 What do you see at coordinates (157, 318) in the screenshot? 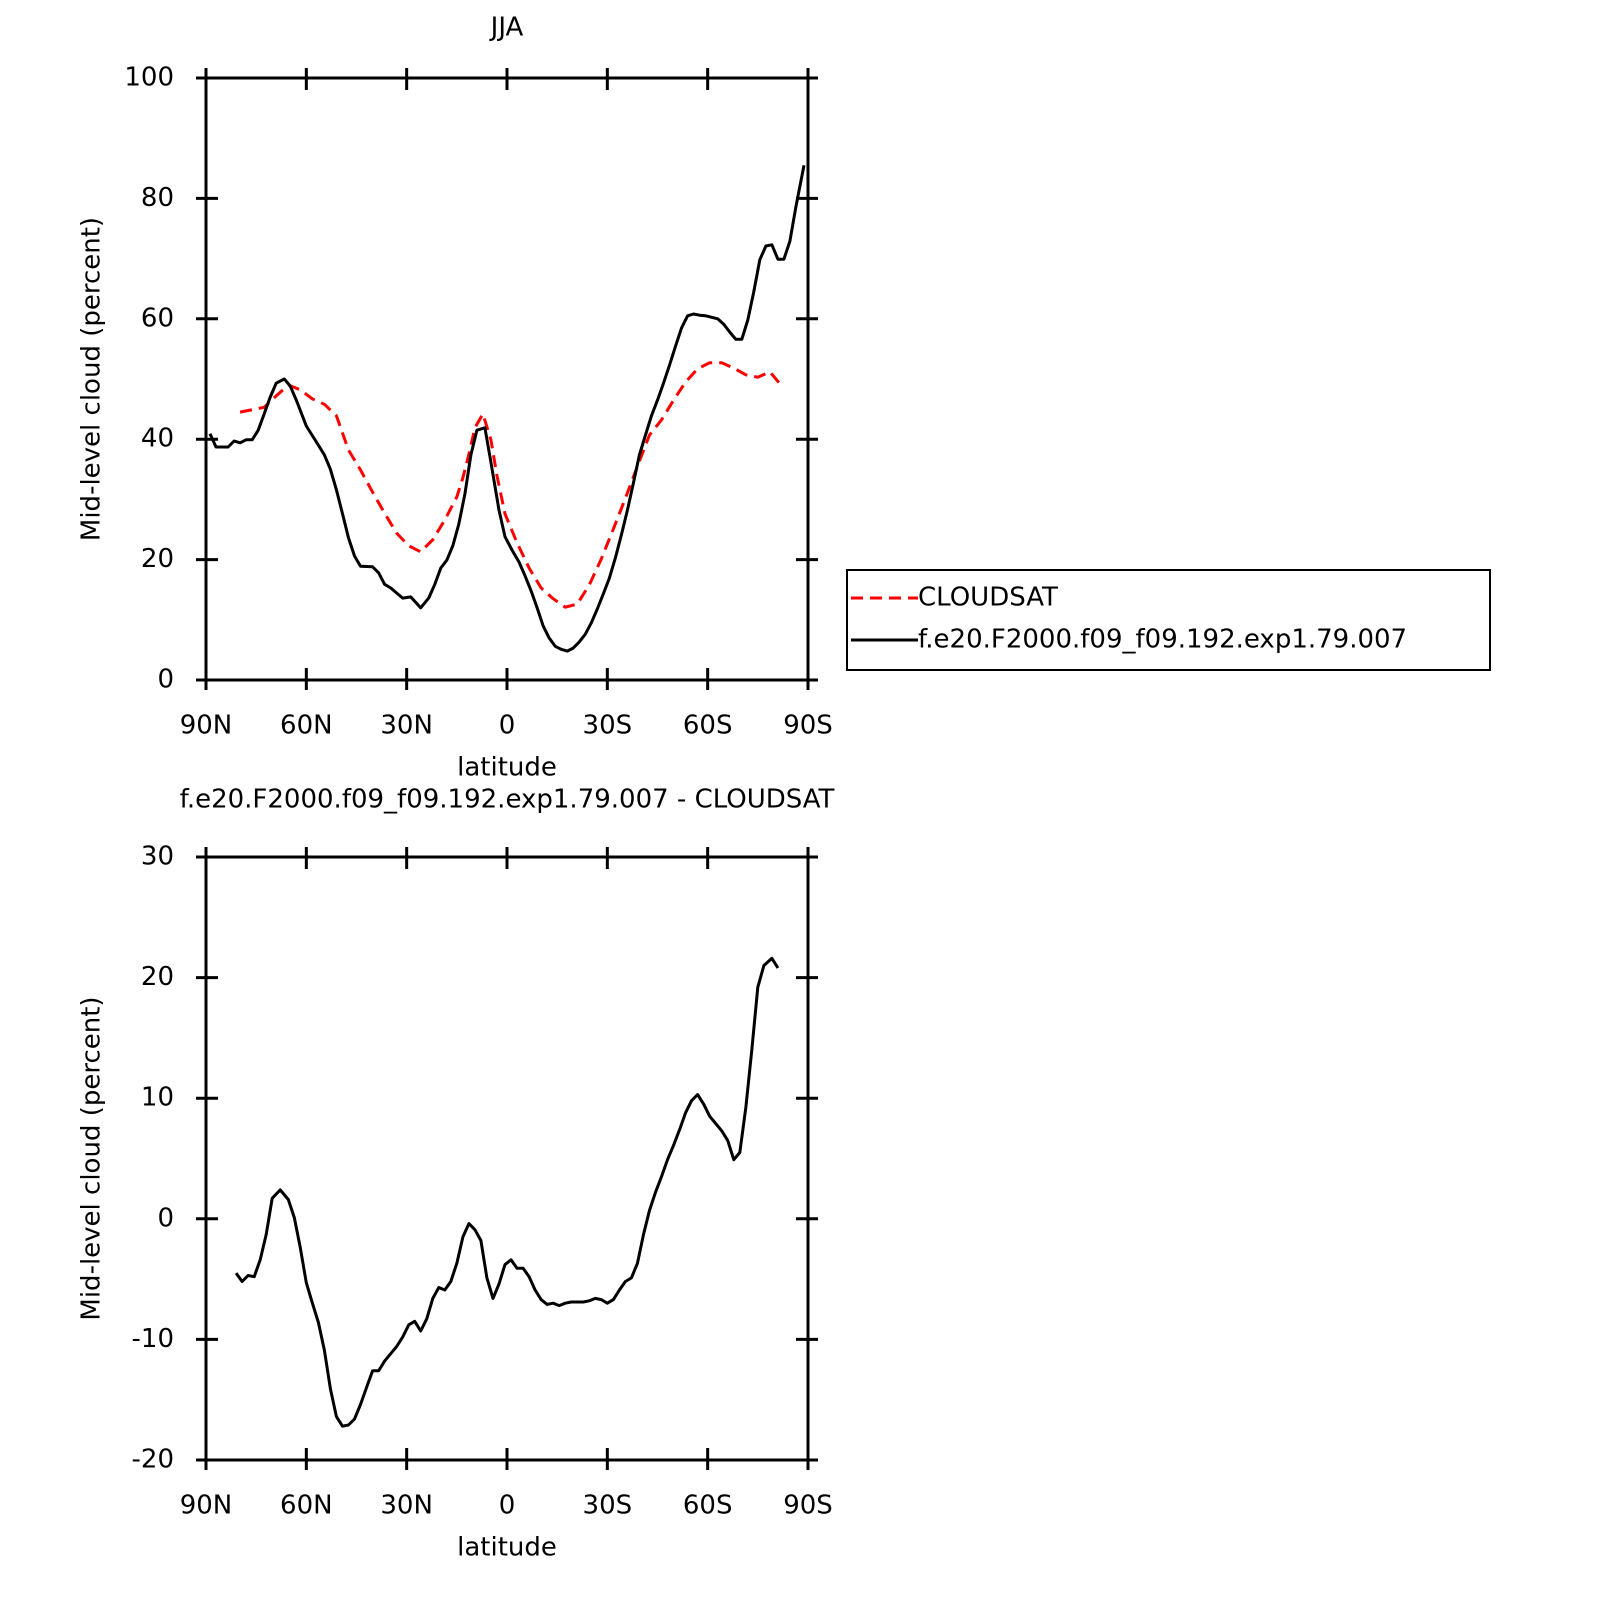
I see `y-tick-label: 60` at bounding box center [157, 318].